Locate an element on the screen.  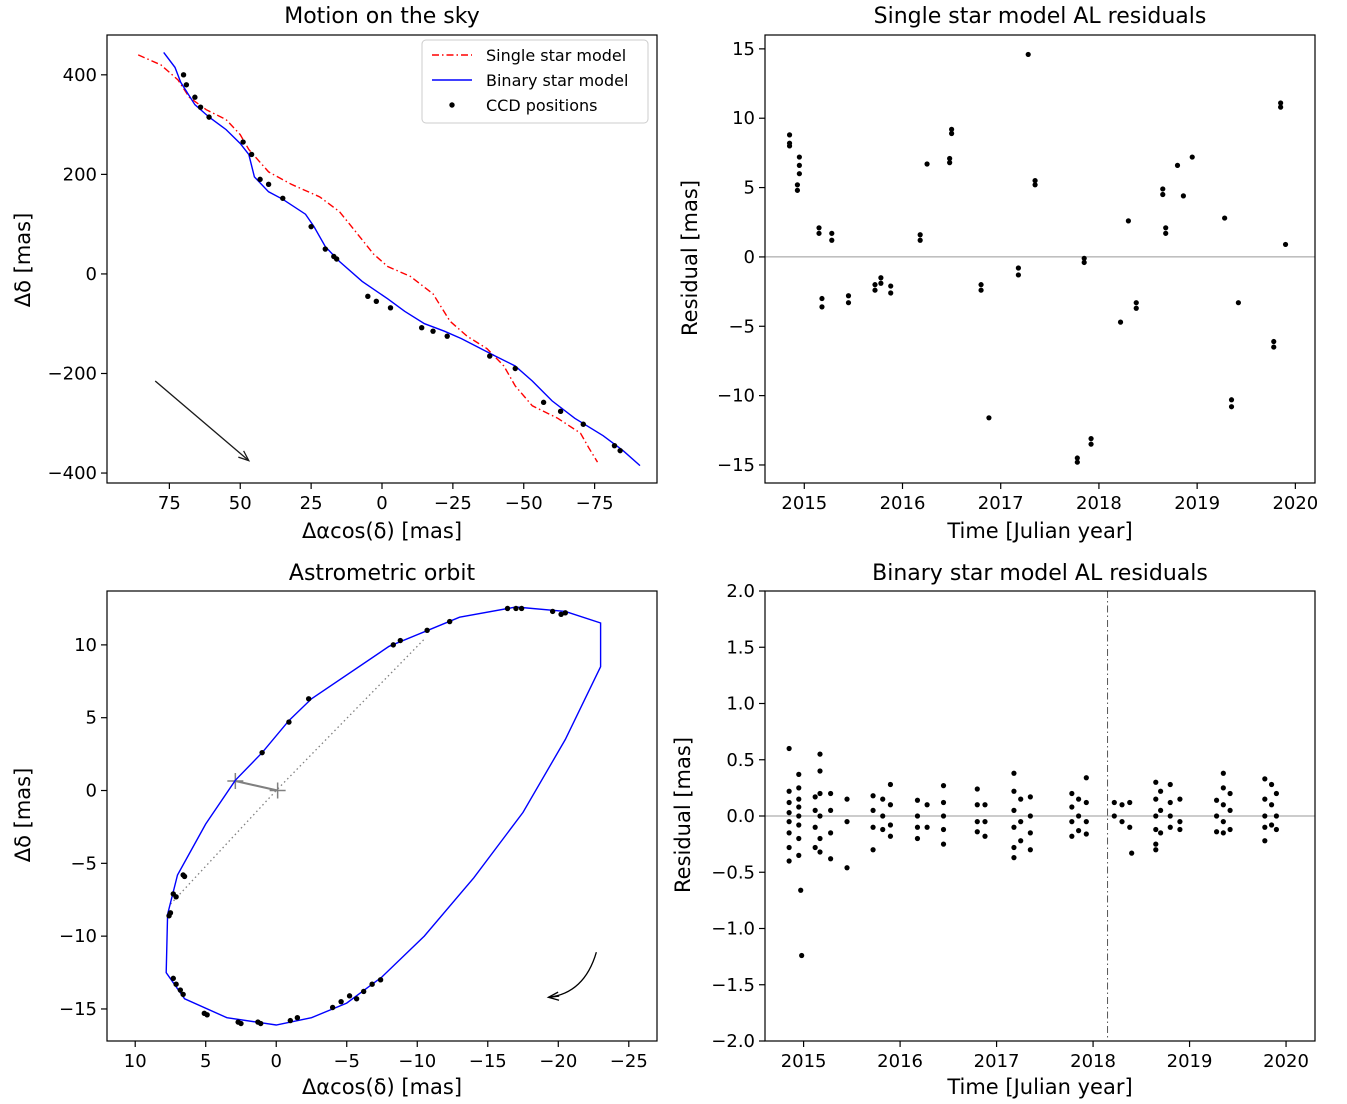
arrow-head is located at coordinates (244, 456).